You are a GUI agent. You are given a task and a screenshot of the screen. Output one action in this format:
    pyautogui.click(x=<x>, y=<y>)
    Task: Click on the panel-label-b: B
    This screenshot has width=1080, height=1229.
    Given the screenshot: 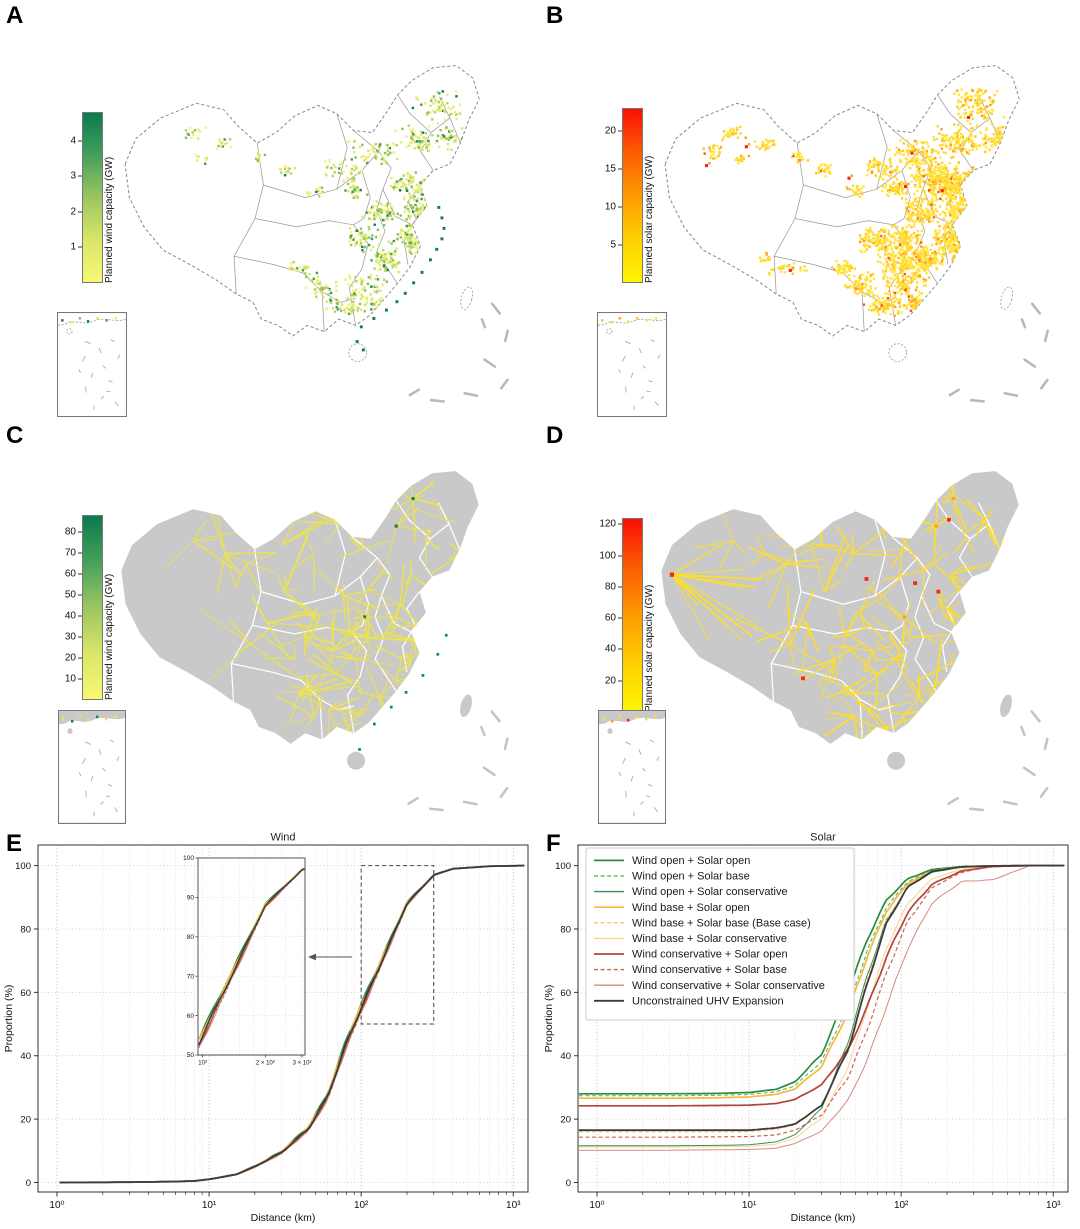 What is the action you would take?
    pyautogui.click(x=555, y=15)
    